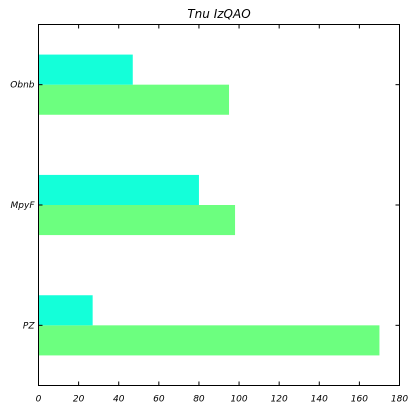 The width and height of the screenshot is (416, 416). Describe the element at coordinates (65, 310) in the screenshot. I see `bar-series2-PZ` at that location.